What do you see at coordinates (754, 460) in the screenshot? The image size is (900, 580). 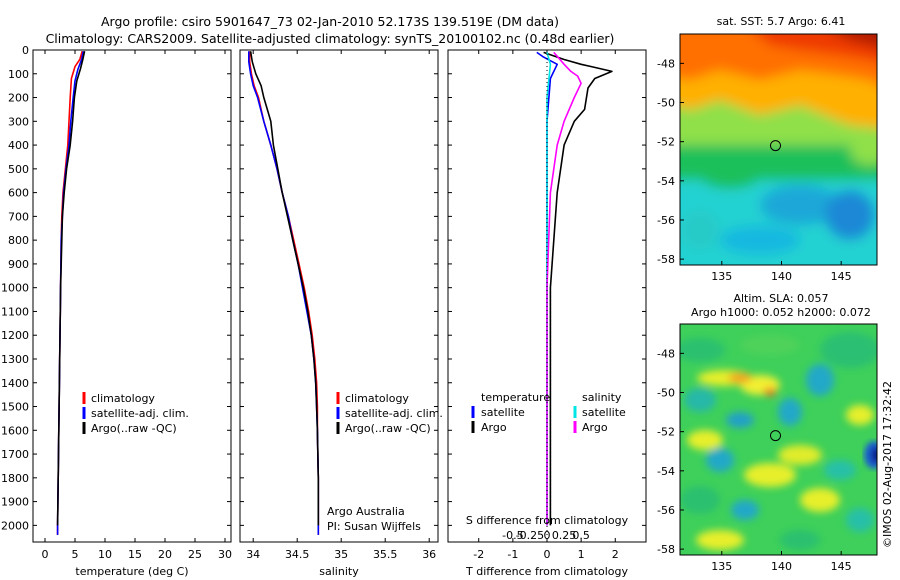 I see `sla-map-axes: 135 140 145 -48 -50 -52 -54 -56 -58` at bounding box center [754, 460].